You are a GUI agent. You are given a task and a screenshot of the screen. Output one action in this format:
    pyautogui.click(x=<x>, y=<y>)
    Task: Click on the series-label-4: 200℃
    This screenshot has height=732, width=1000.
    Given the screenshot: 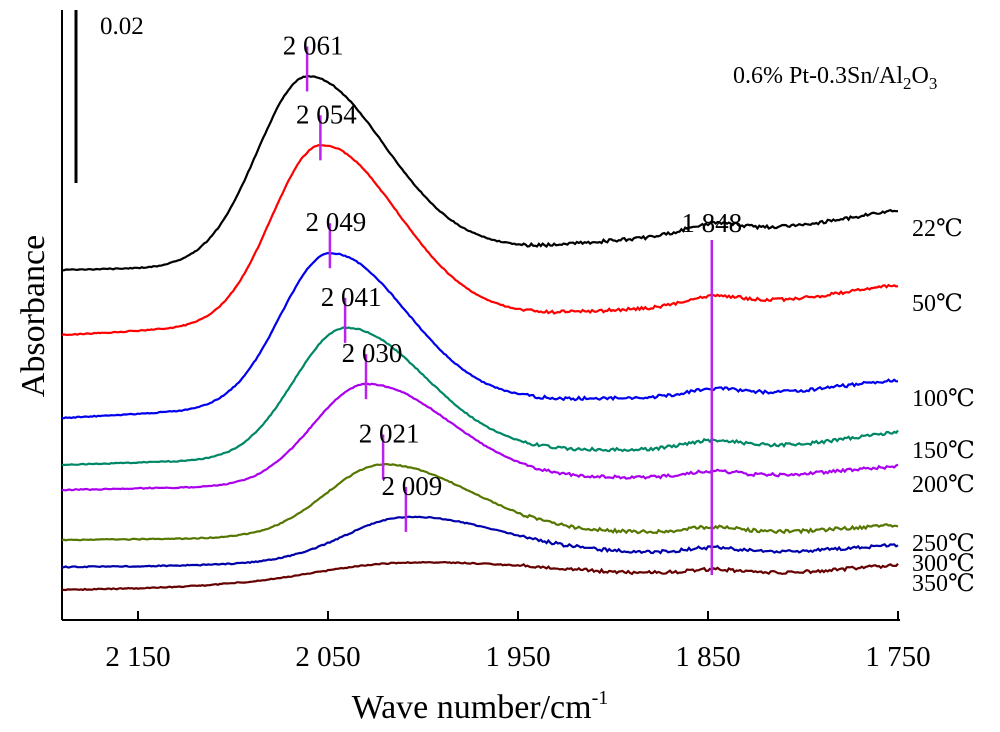 What is the action you would take?
    pyautogui.click(x=943, y=485)
    